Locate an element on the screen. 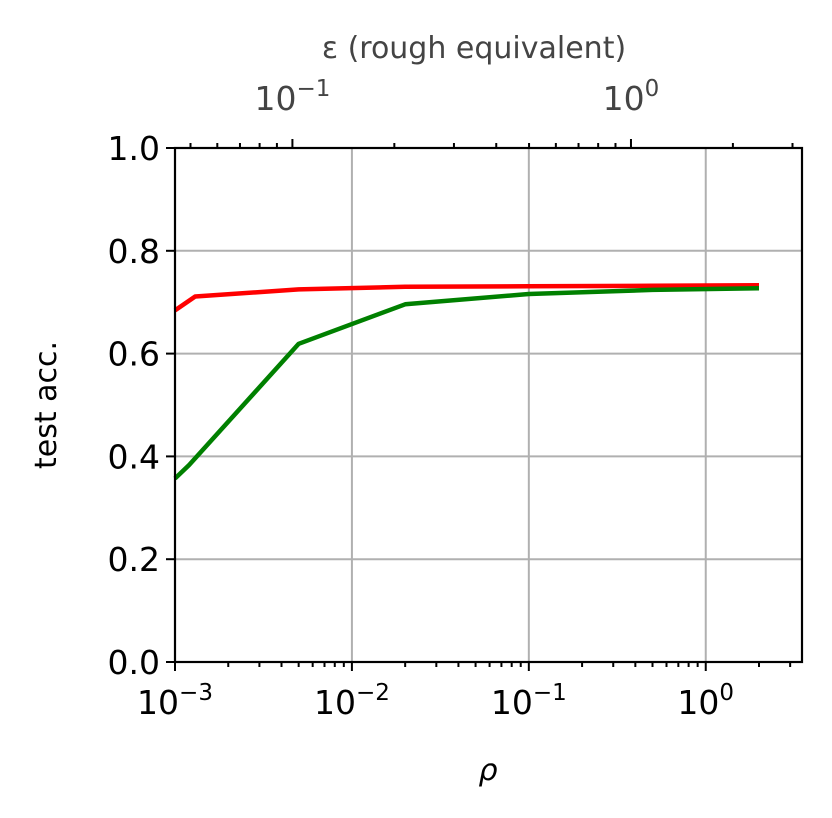 This screenshot has width=832, height=818. x-tick-label: 10⁻³ is located at coordinates (175, 701).